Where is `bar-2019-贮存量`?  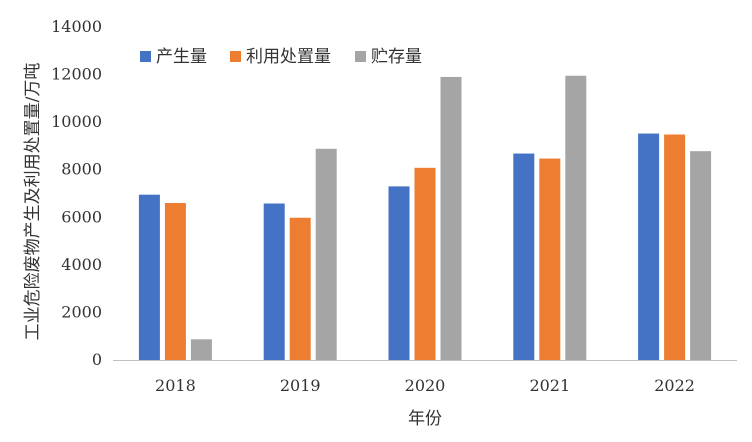 bar-2019-贮存量 is located at coordinates (326, 254).